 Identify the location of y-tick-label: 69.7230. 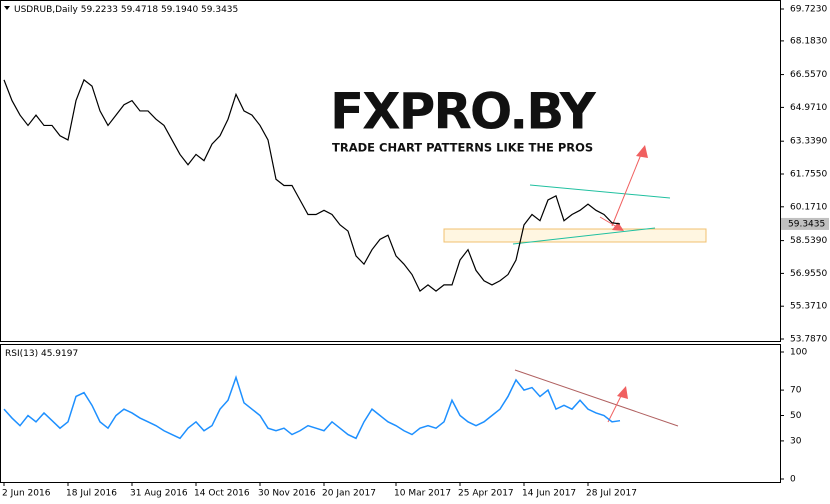
(808, 10).